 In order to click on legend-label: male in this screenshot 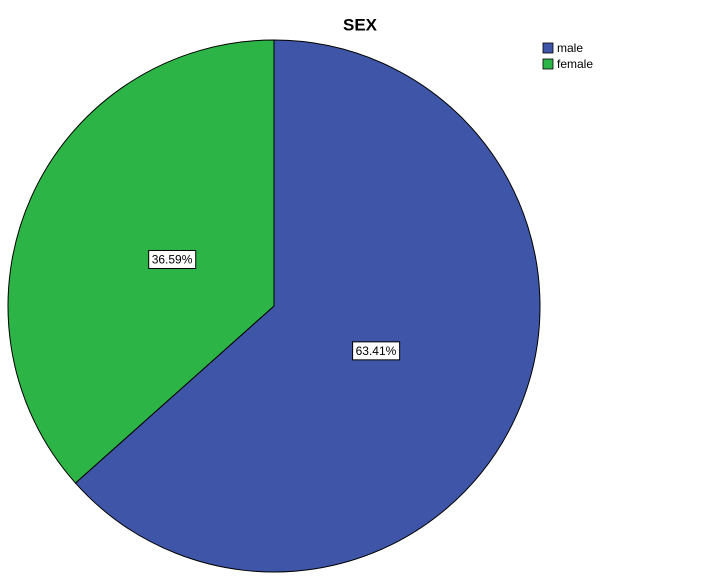, I will do `click(570, 48)`.